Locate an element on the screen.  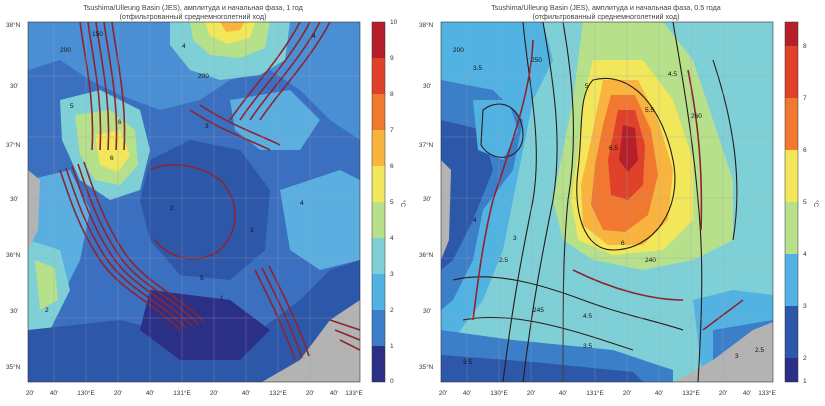
colorbar-tick: 4 is located at coordinates (805, 254).